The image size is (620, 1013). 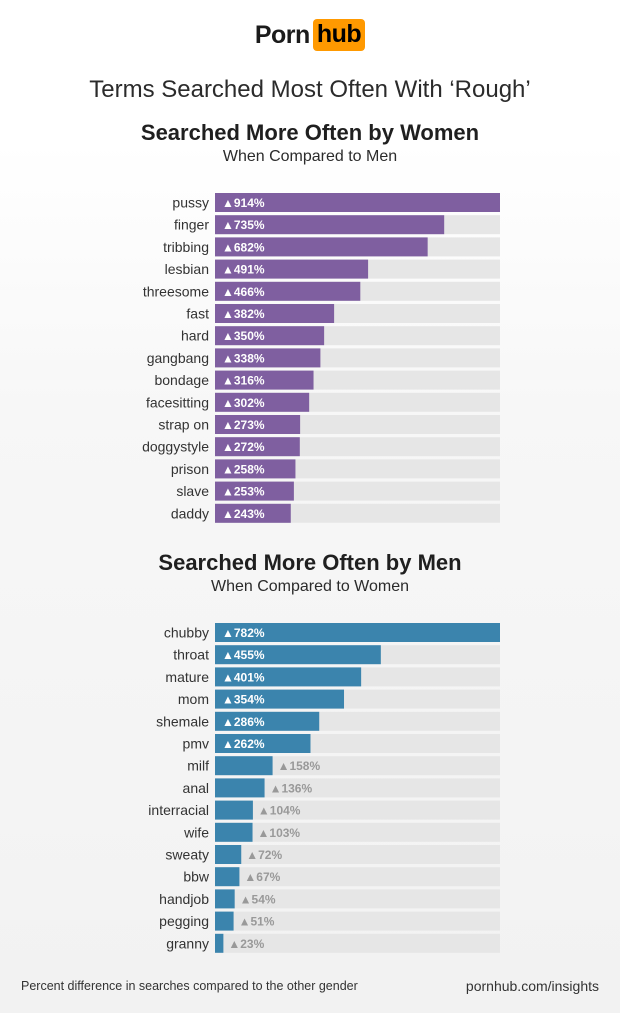 What do you see at coordinates (187, 677) in the screenshot?
I see `men-category-label: mature` at bounding box center [187, 677].